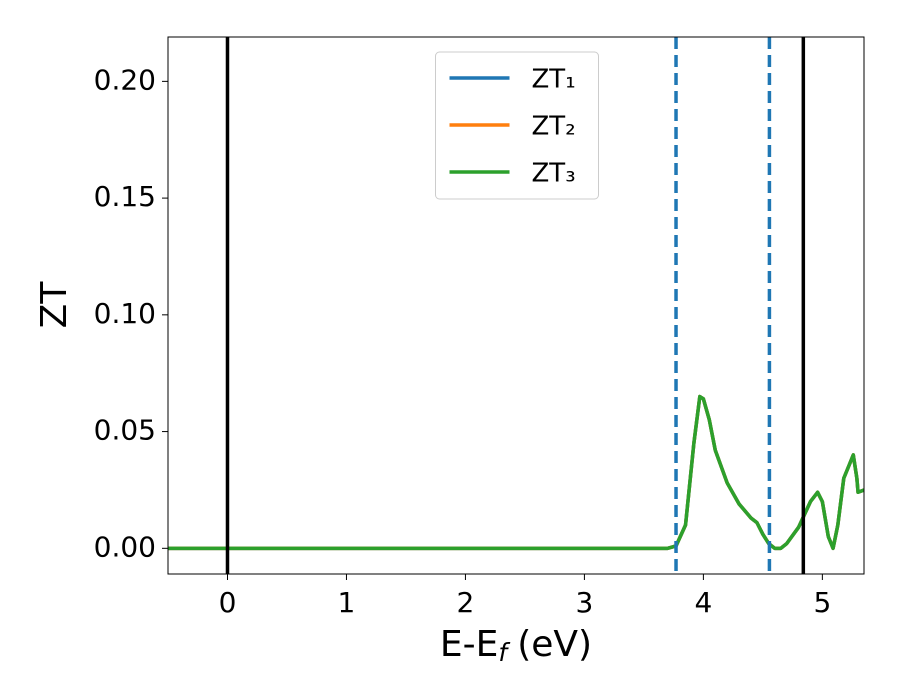 Image resolution: width=900 pixels, height=700 pixels. What do you see at coordinates (125, 79) in the screenshot?
I see `y-tick-label: 0.20` at bounding box center [125, 79].